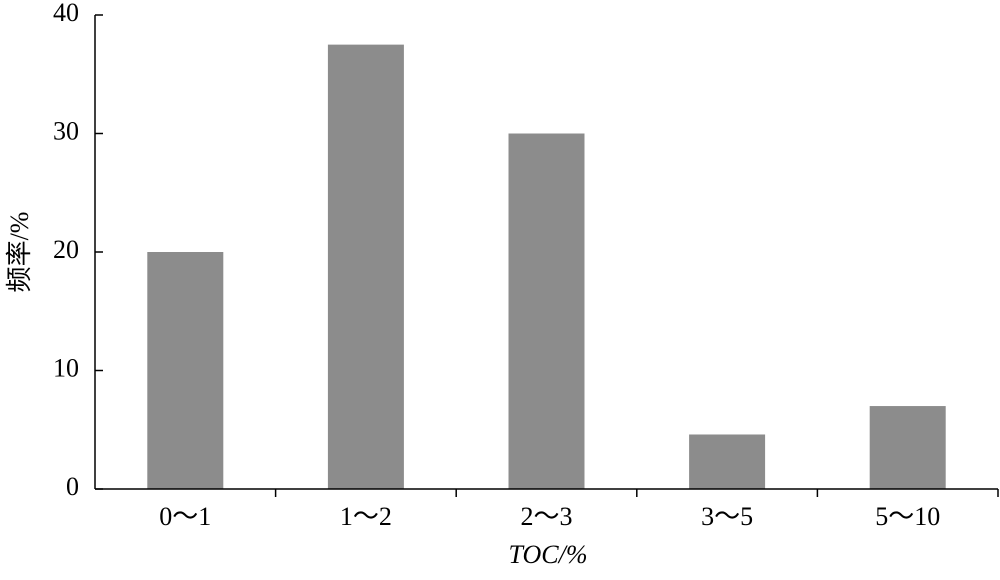 The image size is (1000, 580). What do you see at coordinates (72, 486) in the screenshot?
I see `y-tick-label: 0` at bounding box center [72, 486].